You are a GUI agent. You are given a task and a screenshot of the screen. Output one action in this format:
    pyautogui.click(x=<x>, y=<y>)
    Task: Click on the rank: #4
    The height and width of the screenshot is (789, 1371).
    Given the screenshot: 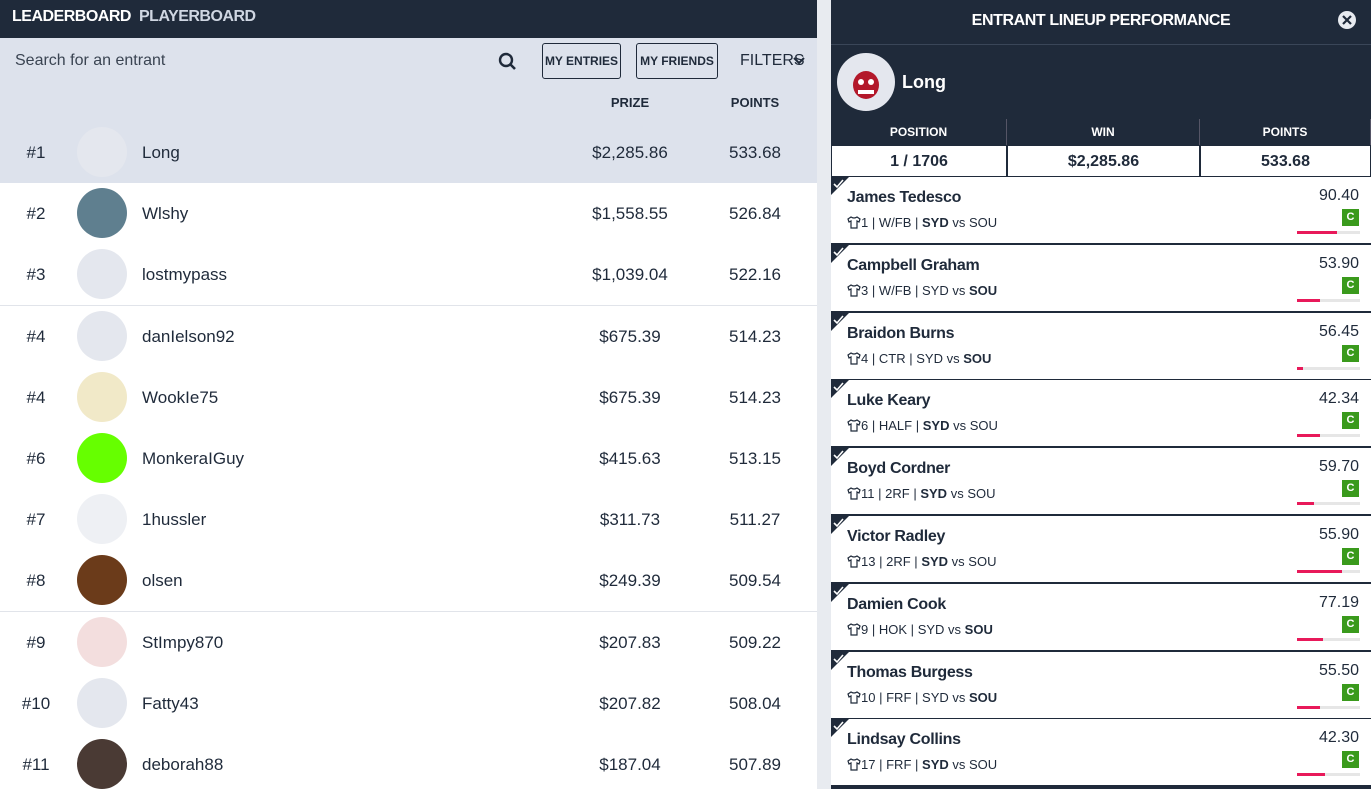 What is the action you would take?
    pyautogui.click(x=36, y=397)
    